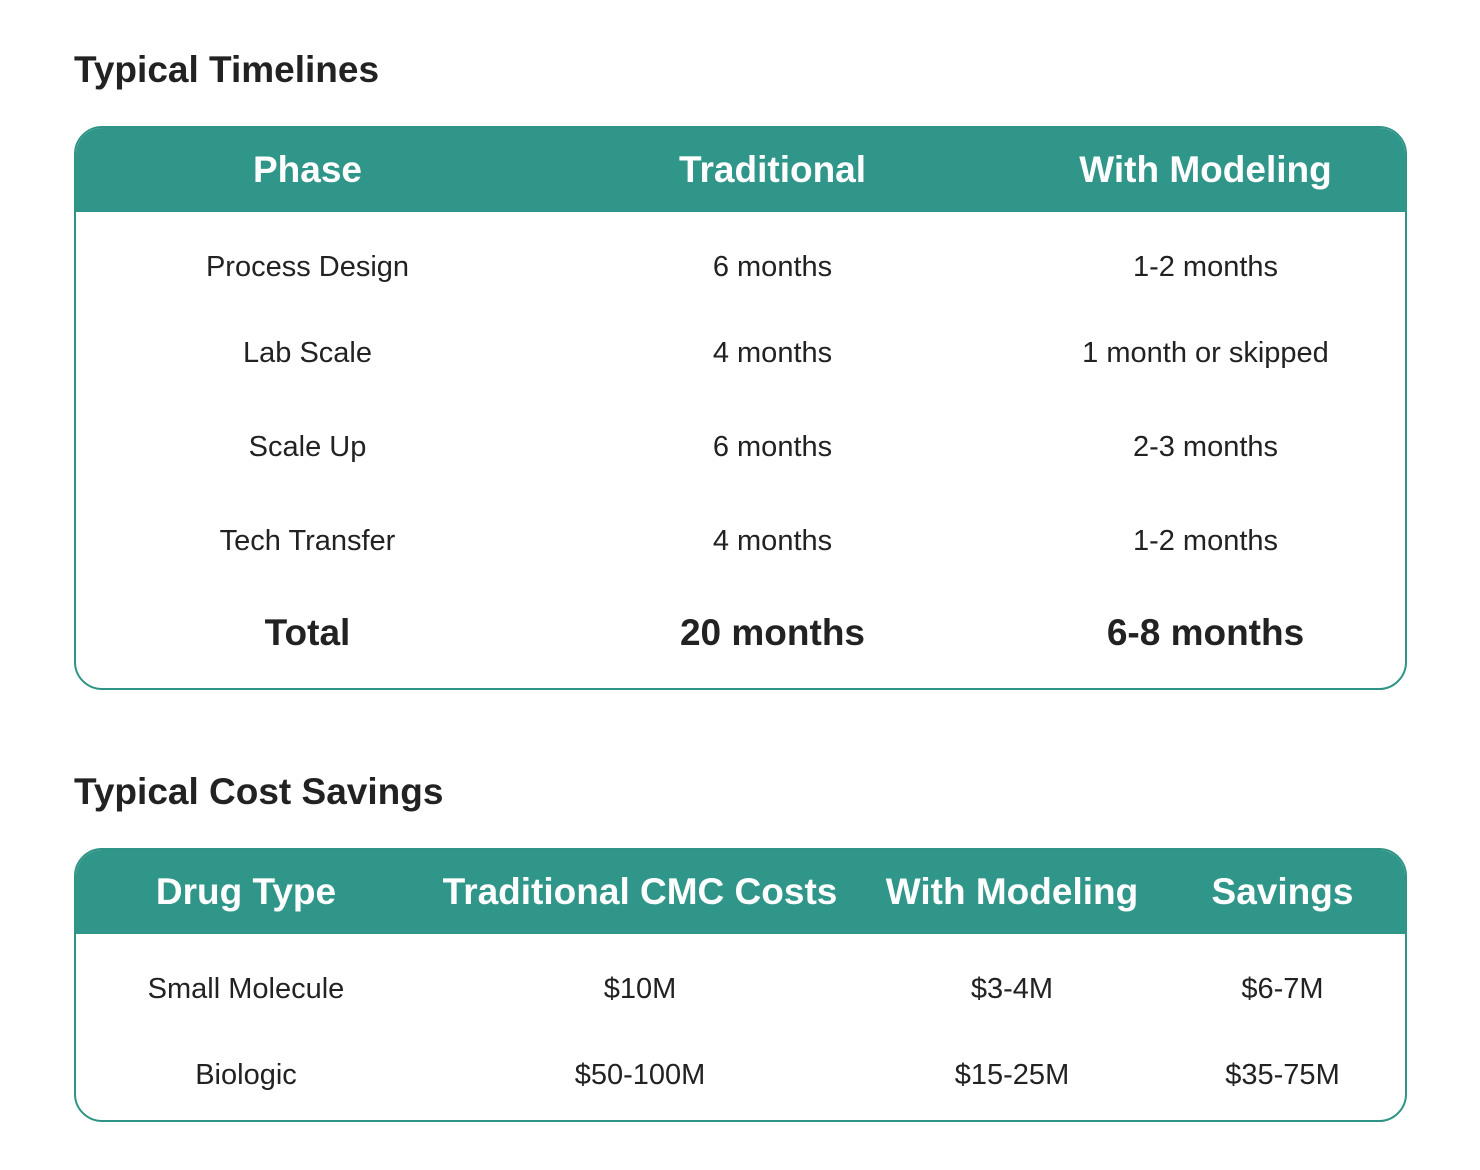 This screenshot has height=1170, width=1480. I want to click on phase-cell: Tech Transfer, so click(307, 540).